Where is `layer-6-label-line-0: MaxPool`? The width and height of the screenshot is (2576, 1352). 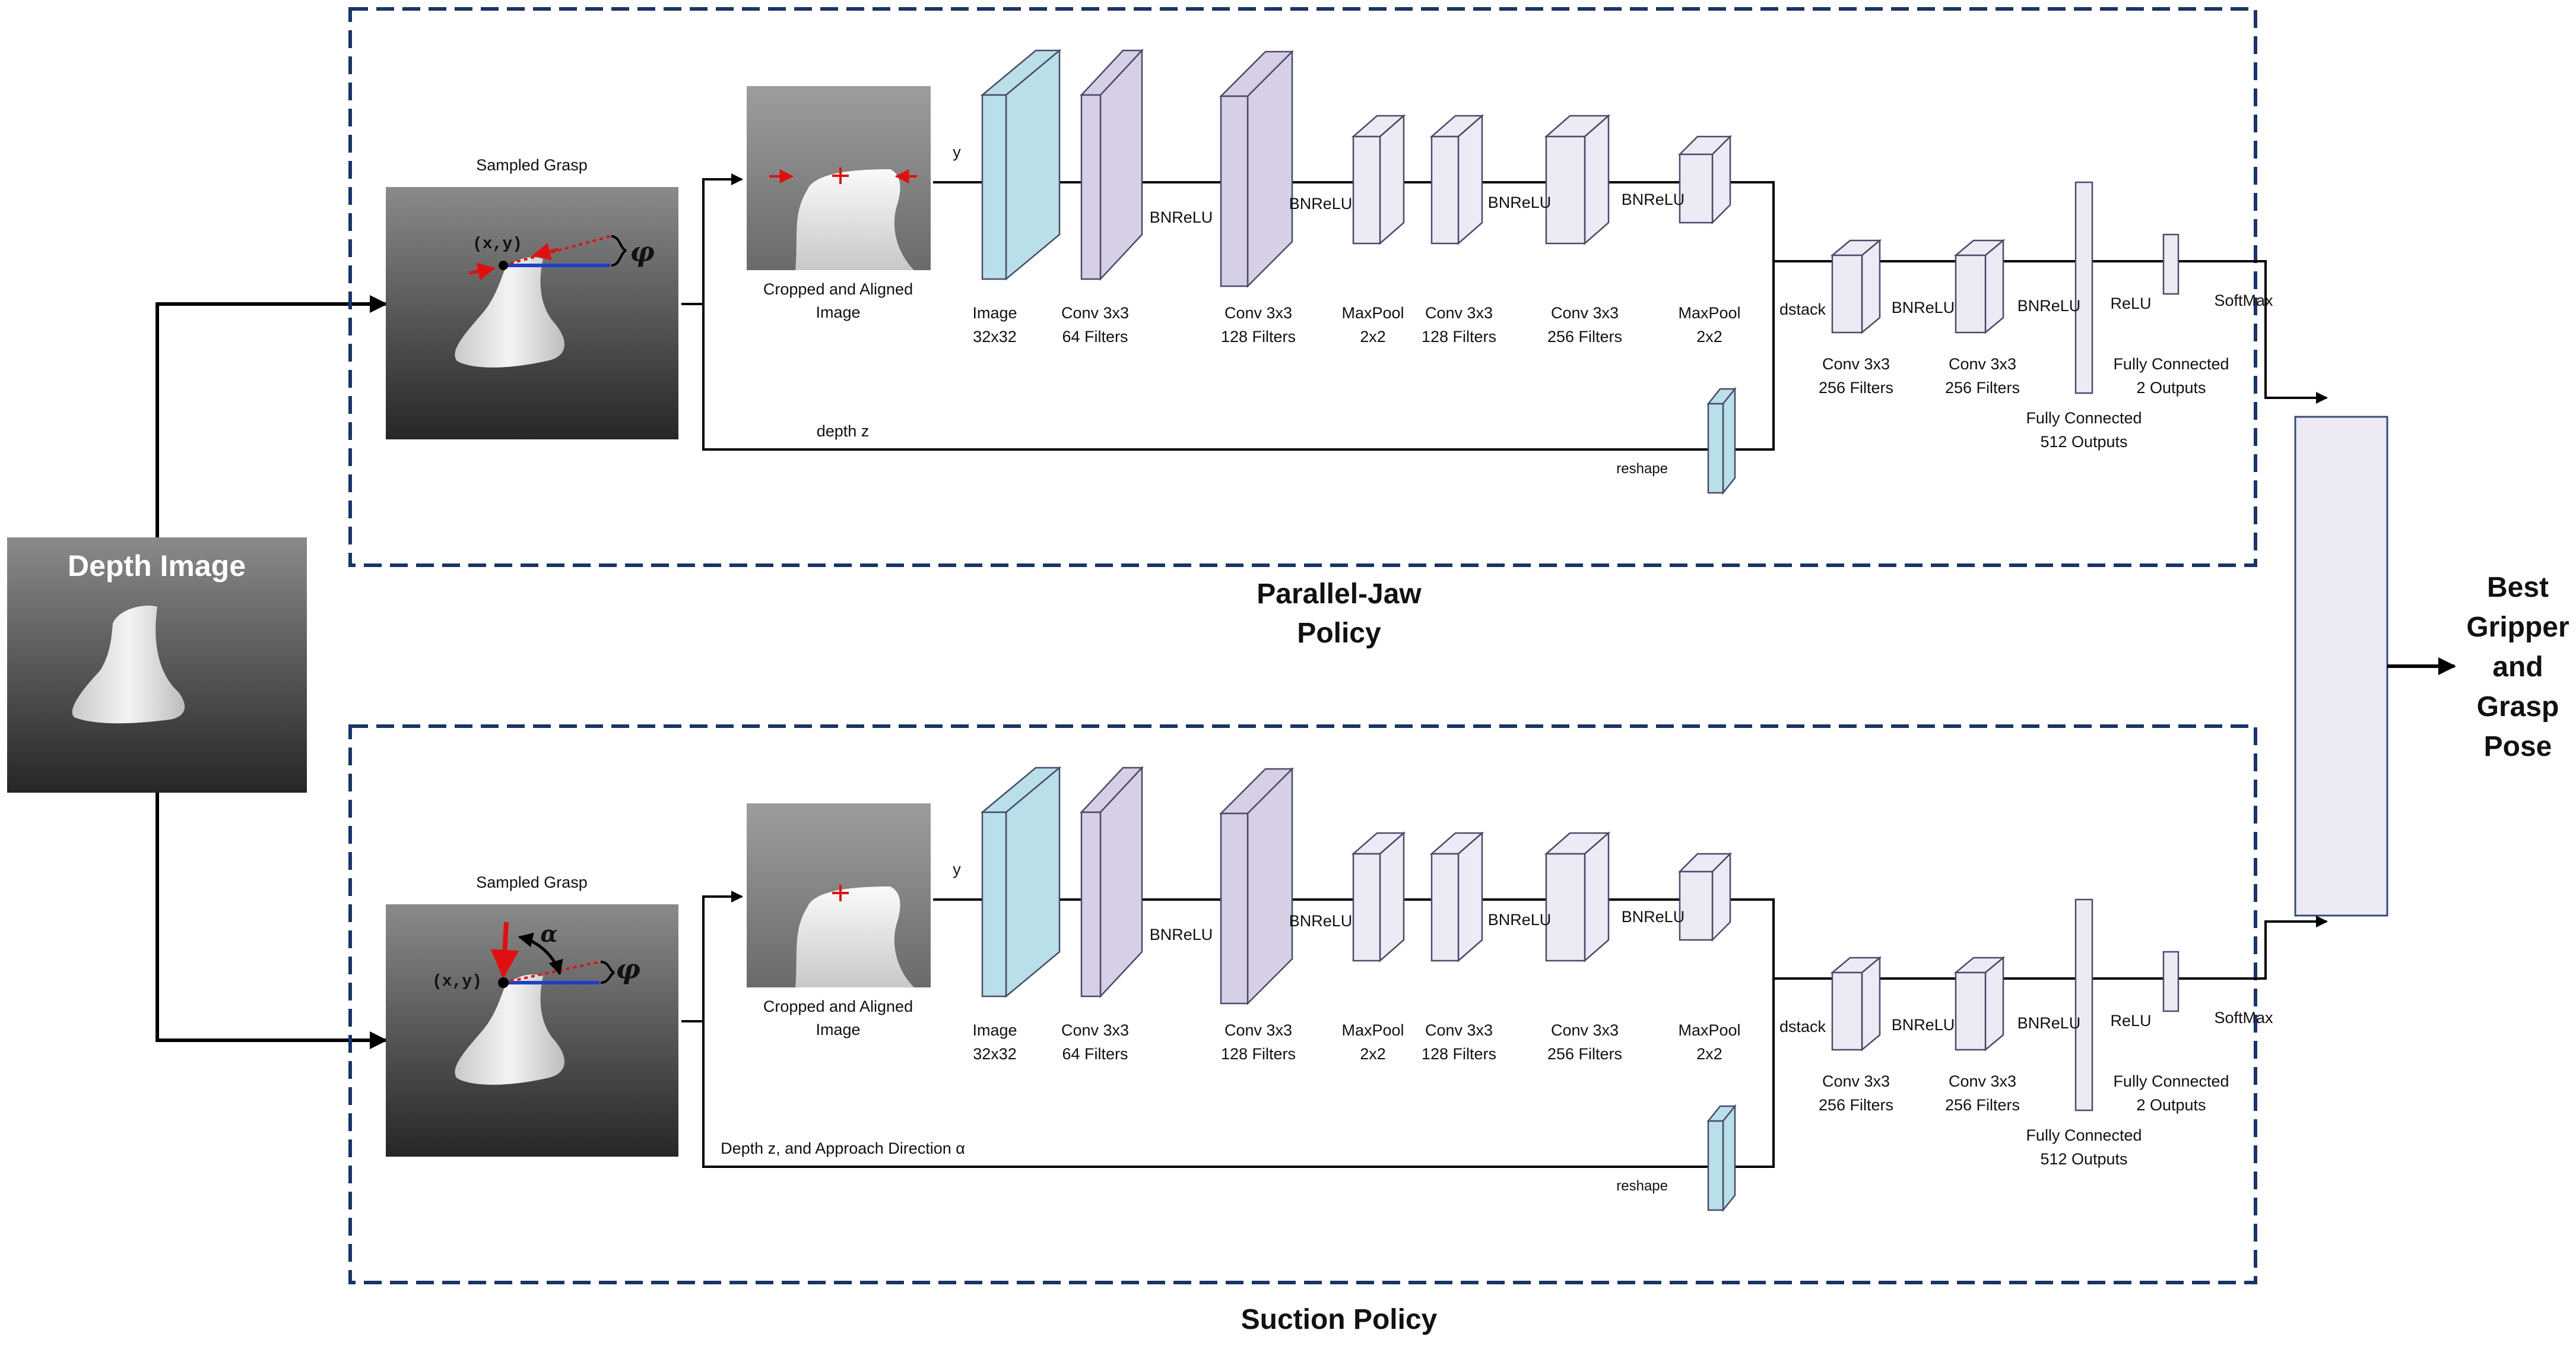
layer-6-label-line-0: MaxPool is located at coordinates (1709, 313).